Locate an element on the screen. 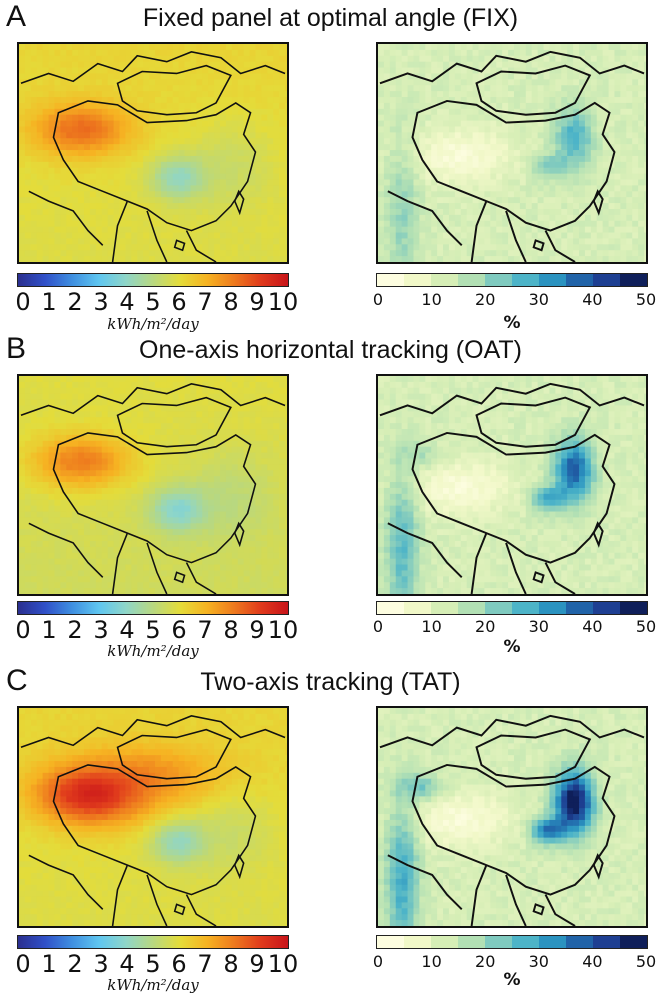 The image size is (661, 996). colorbar-tick-label: 9 is located at coordinates (257, 964).